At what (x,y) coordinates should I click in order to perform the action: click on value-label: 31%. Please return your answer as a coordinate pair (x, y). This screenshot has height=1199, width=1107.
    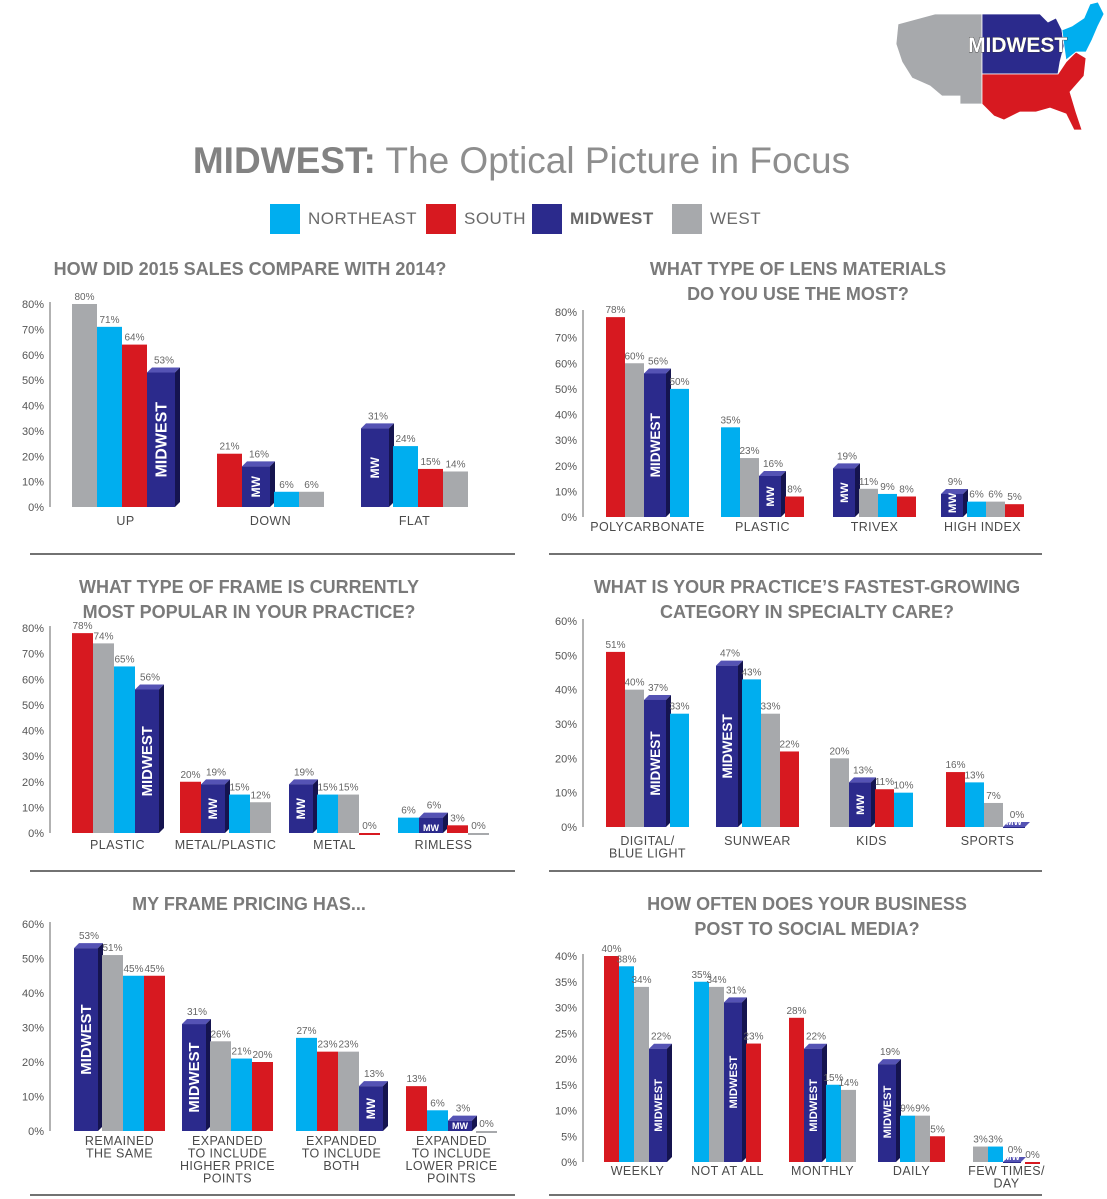
    Looking at the image, I should click on (736, 990).